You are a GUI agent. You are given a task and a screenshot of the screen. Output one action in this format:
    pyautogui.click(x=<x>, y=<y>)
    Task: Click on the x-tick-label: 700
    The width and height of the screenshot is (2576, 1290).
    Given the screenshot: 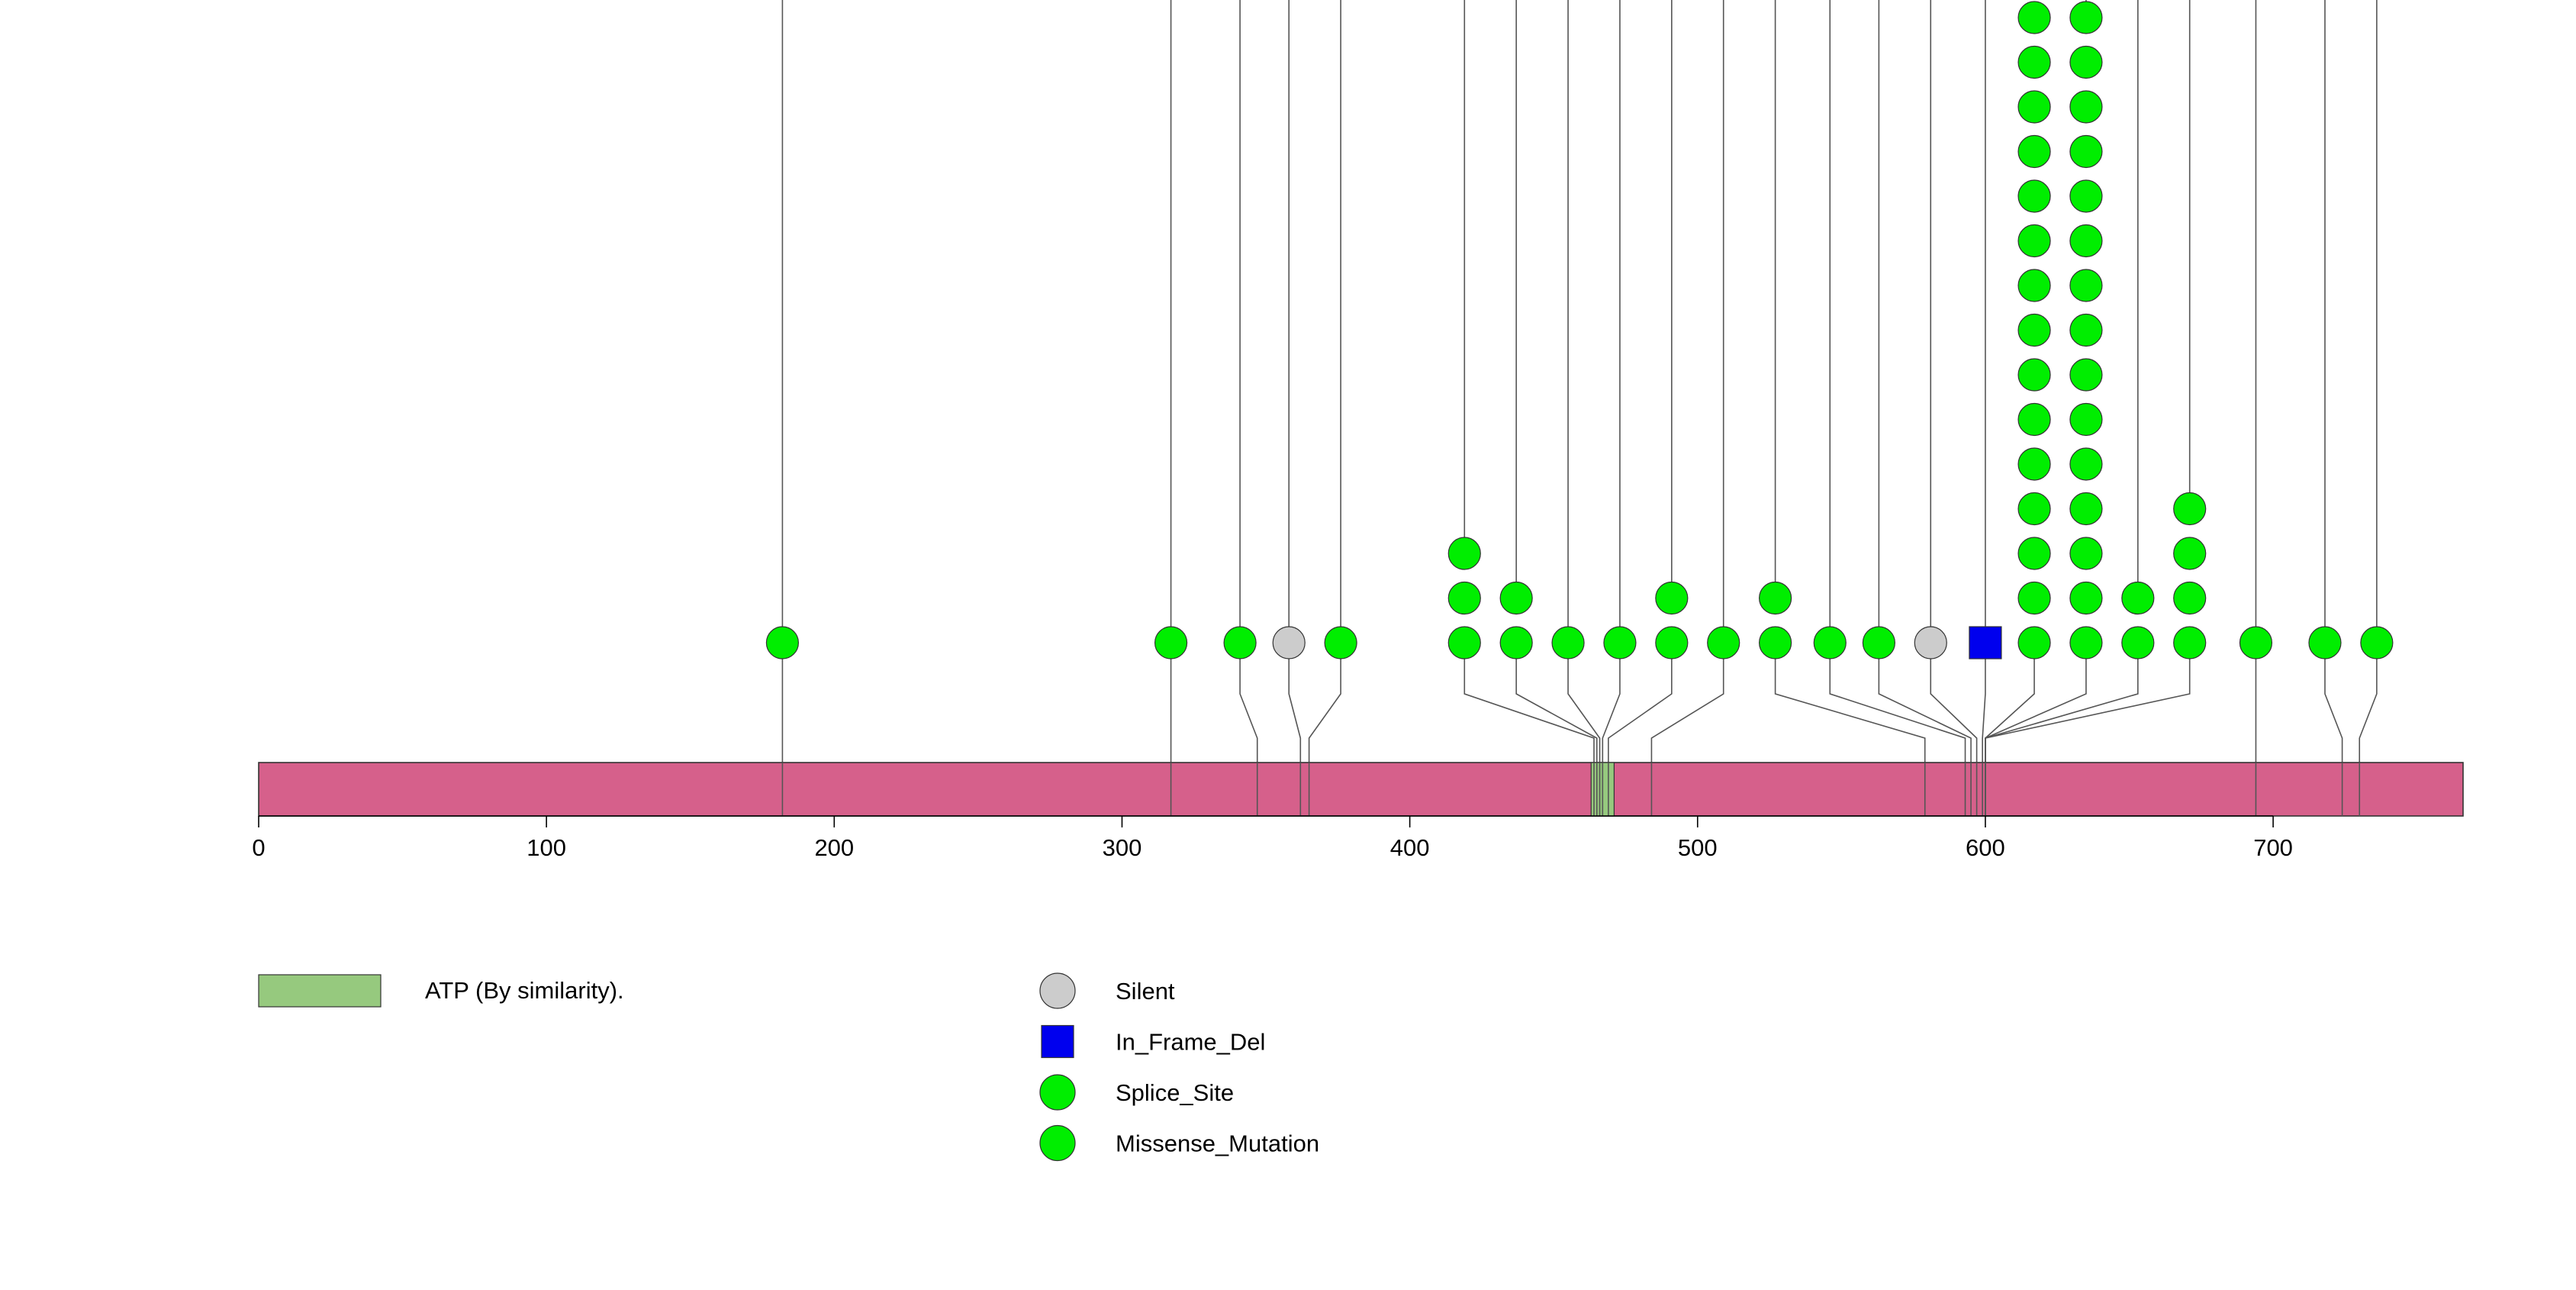 What is the action you would take?
    pyautogui.click(x=2273, y=847)
    